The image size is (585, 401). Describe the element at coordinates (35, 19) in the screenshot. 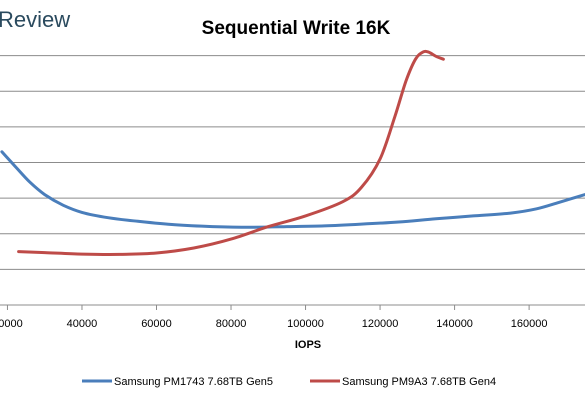

I see `brand-logo-text: Review` at that location.